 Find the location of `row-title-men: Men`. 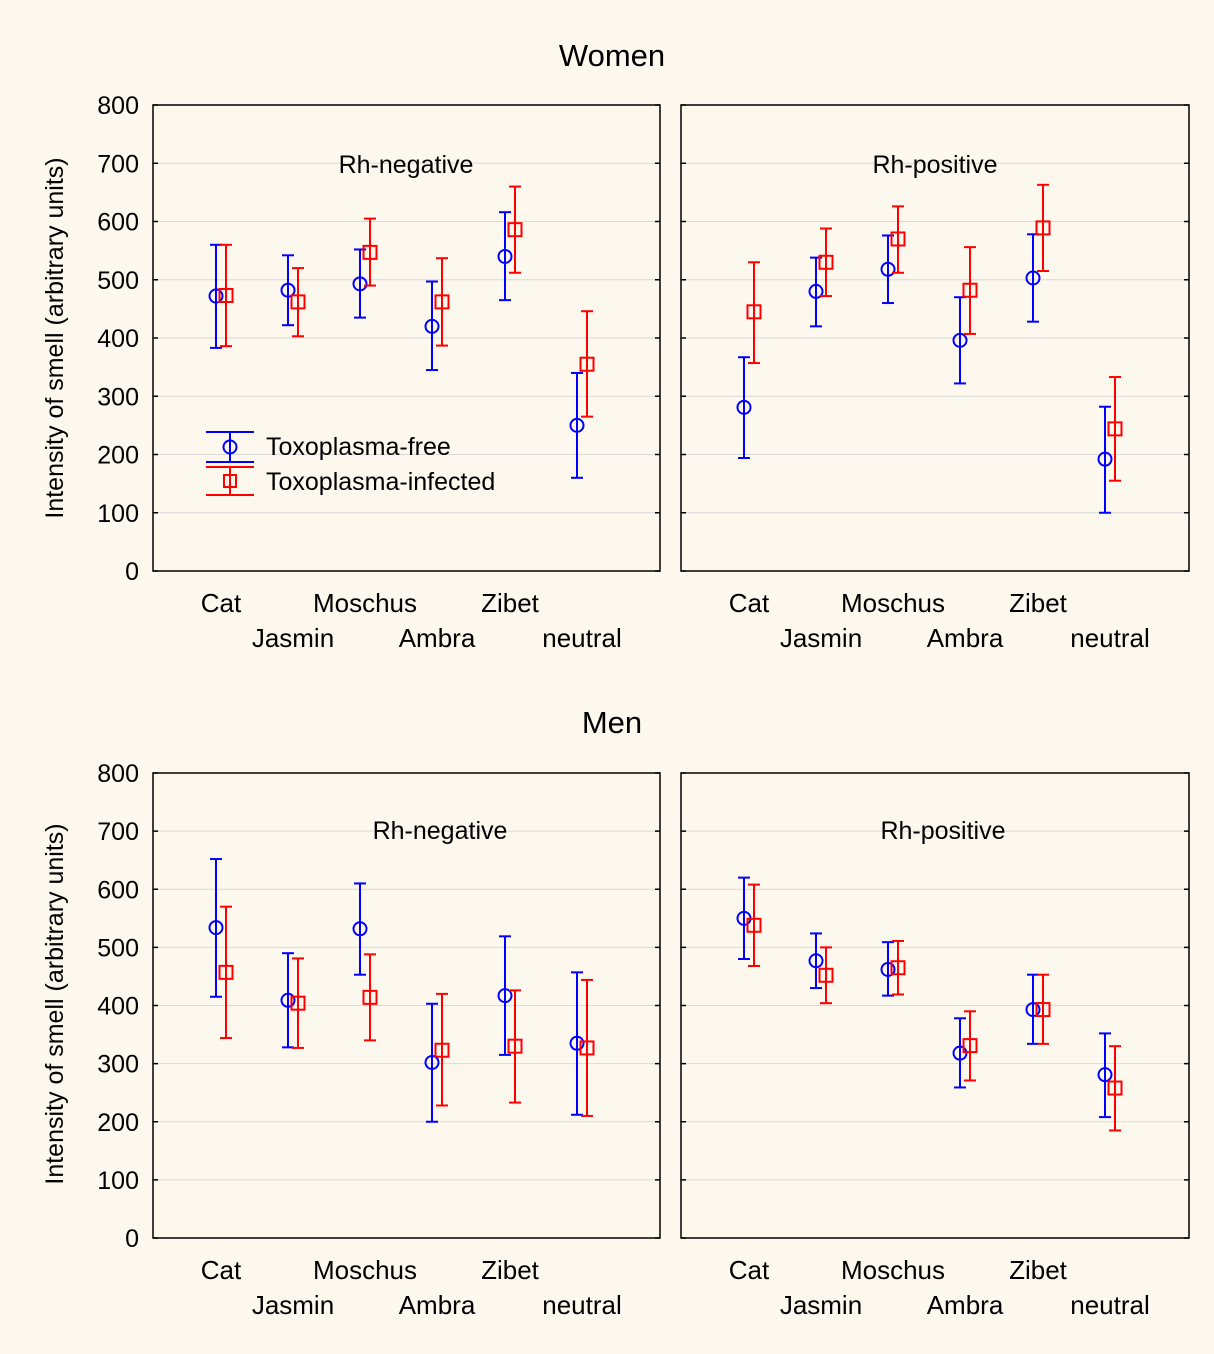

row-title-men: Men is located at coordinates (612, 722).